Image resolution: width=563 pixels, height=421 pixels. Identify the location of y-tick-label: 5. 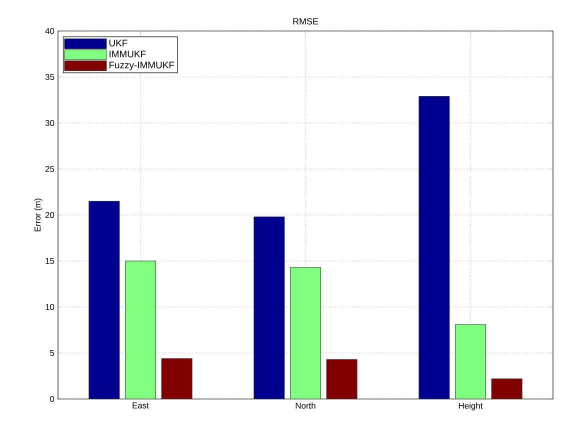
(52, 353).